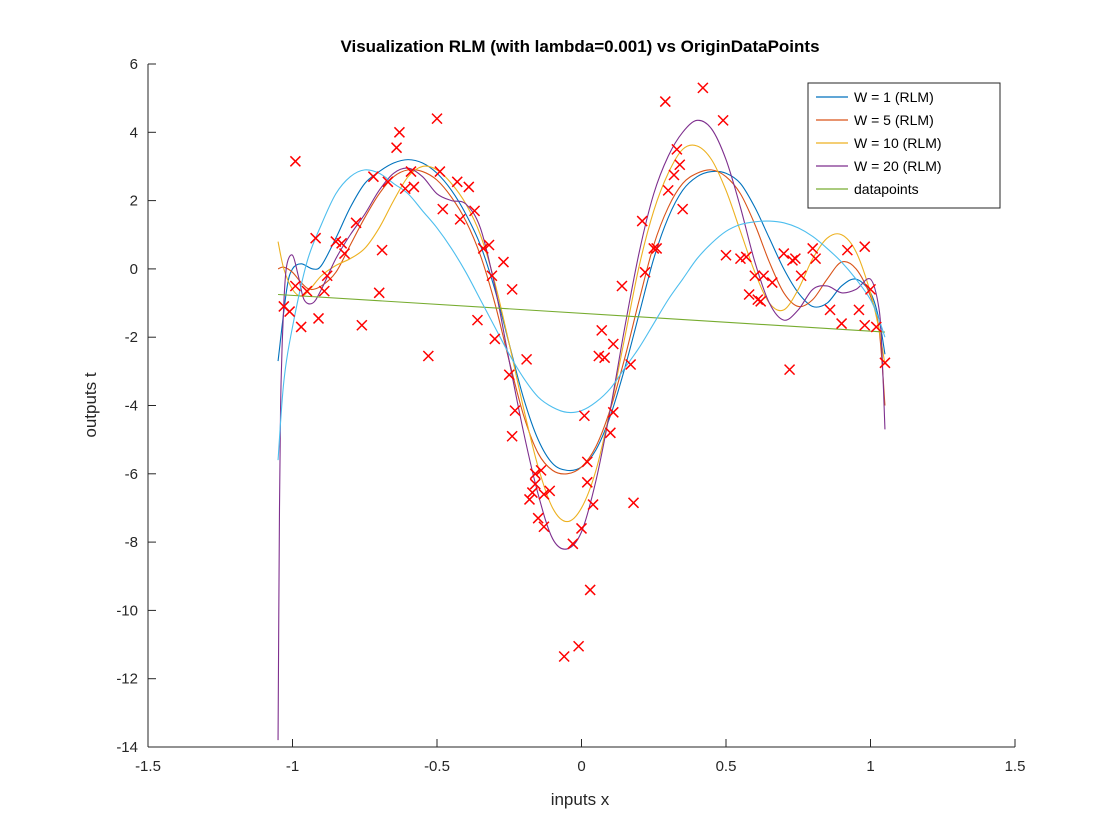  I want to click on legend-box, so click(904, 145).